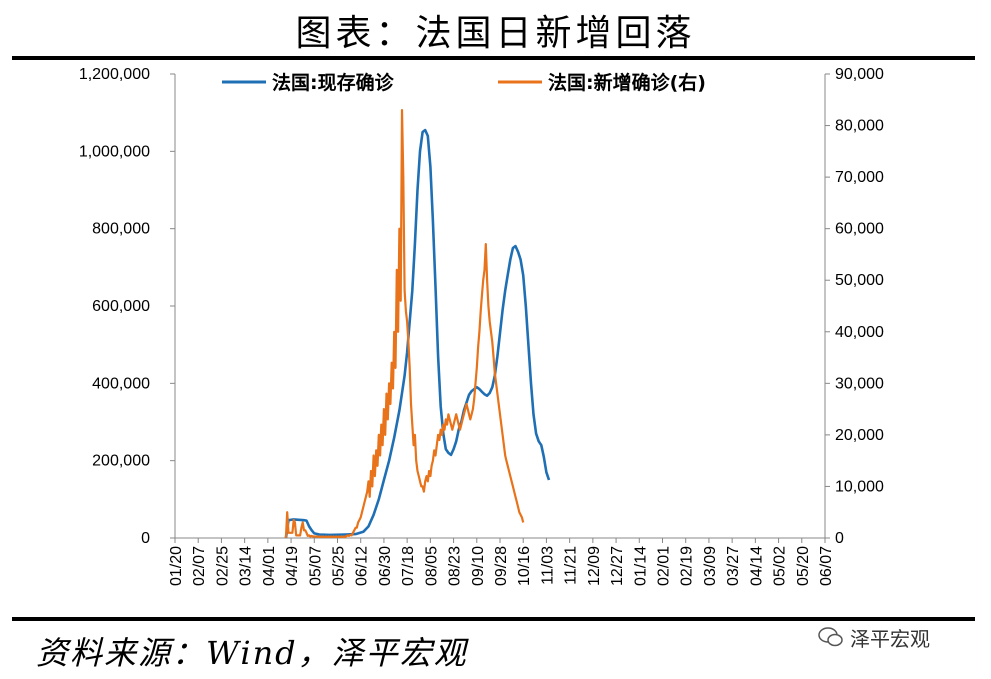 The image size is (991, 679). What do you see at coordinates (121, 229) in the screenshot?
I see `left-tick-label: 800,000` at bounding box center [121, 229].